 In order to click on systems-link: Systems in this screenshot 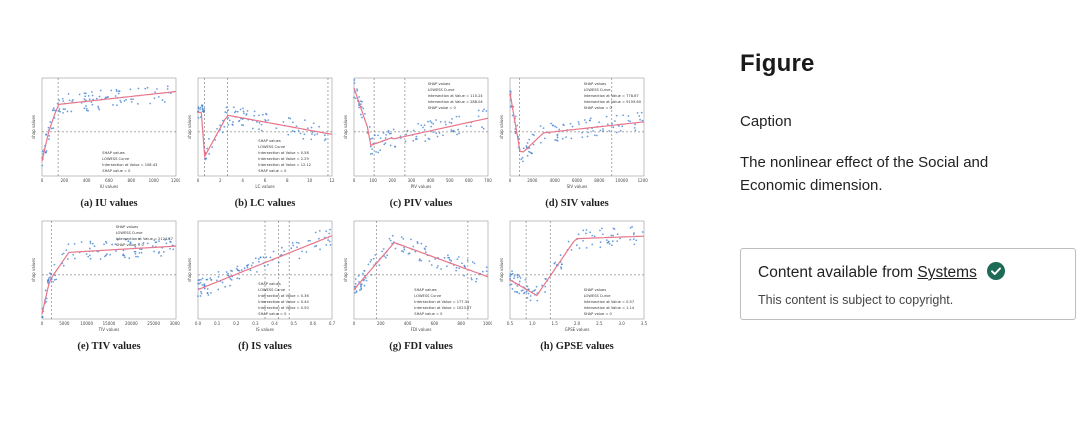, I will do `click(947, 272)`.